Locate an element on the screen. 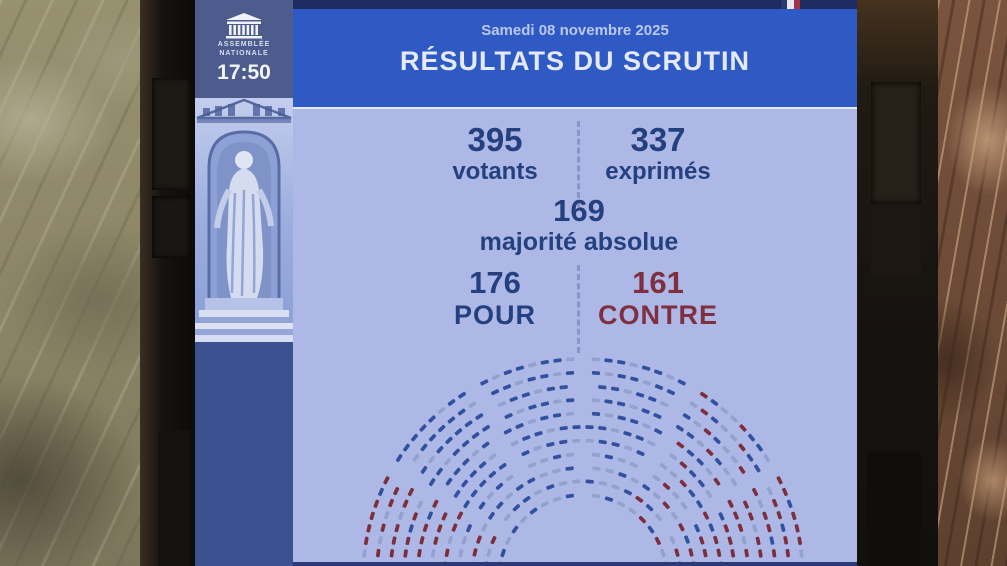 The height and width of the screenshot is (566, 1007). sidebar-header: ASSEMBLÉE NATIONALE 17:50 is located at coordinates (244, 49).